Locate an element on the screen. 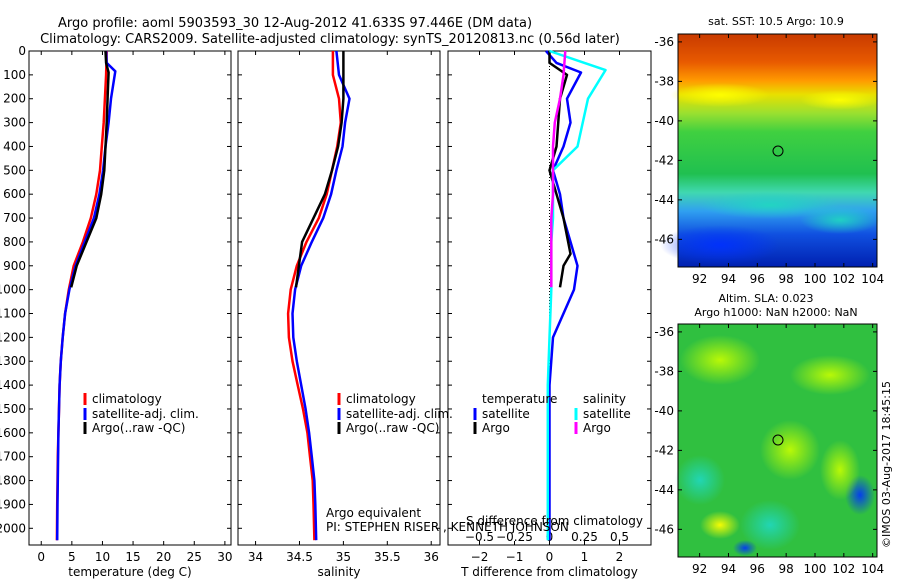 The image size is (900, 580). sst-map-axis-ticks: 92 94 96 98 100 102 104 -36 -38 -40 -42 -44 -46 is located at coordinates (769, 160).